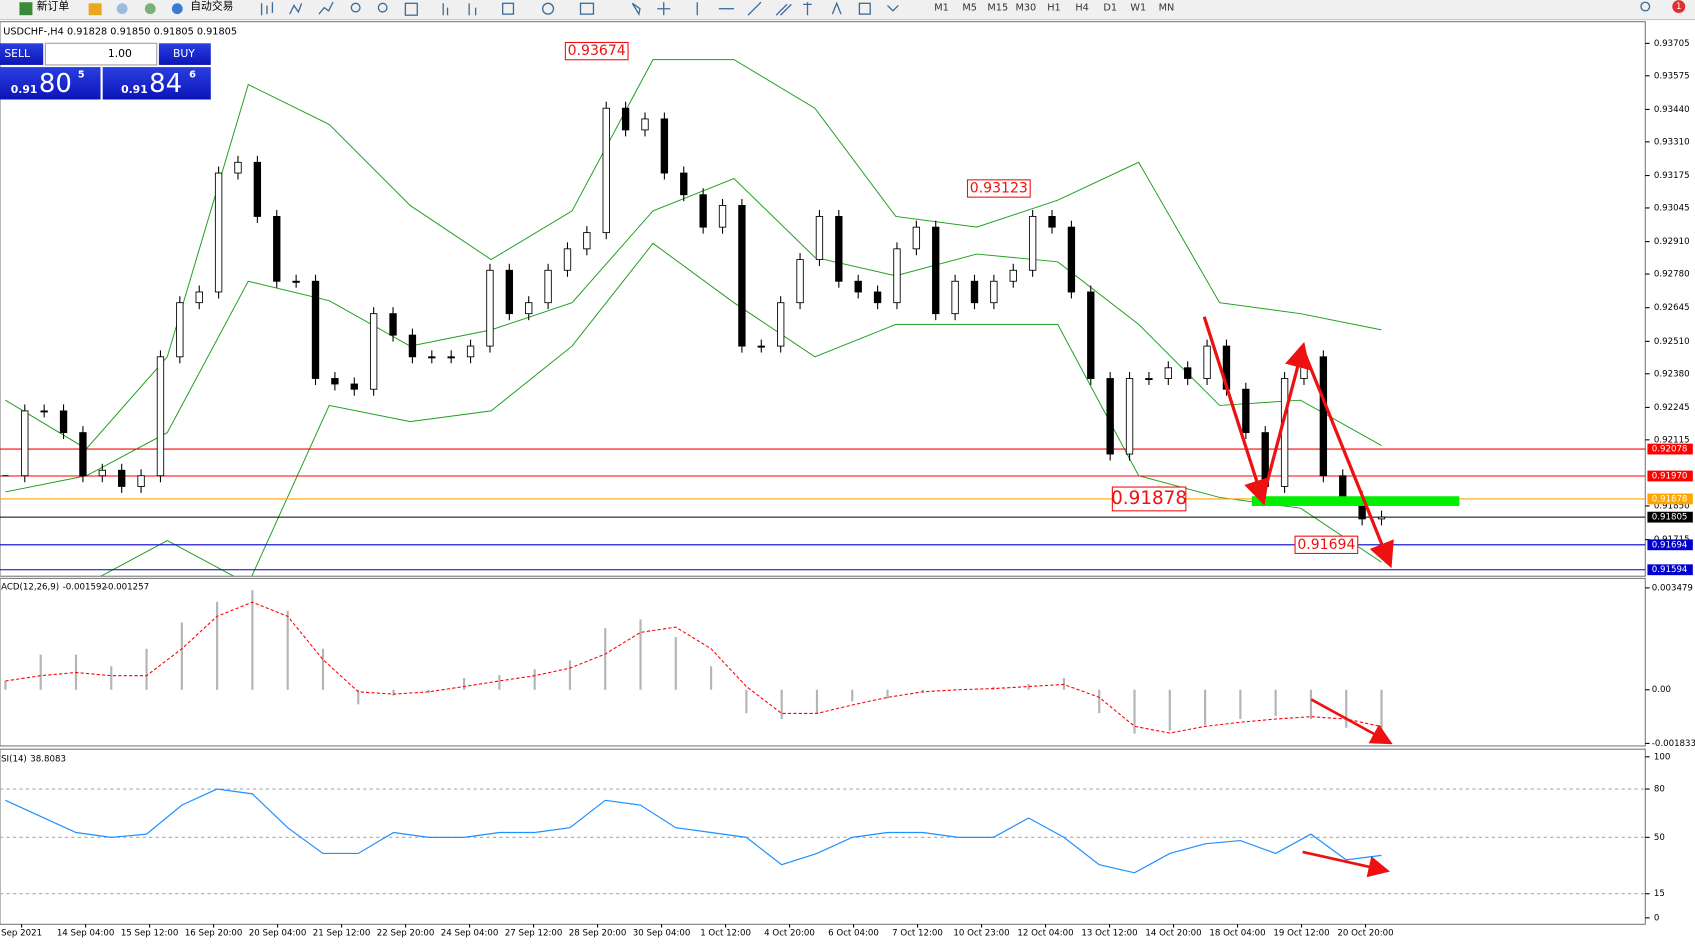  What do you see at coordinates (472, 9) in the screenshot?
I see `chart-shift` at bounding box center [472, 9].